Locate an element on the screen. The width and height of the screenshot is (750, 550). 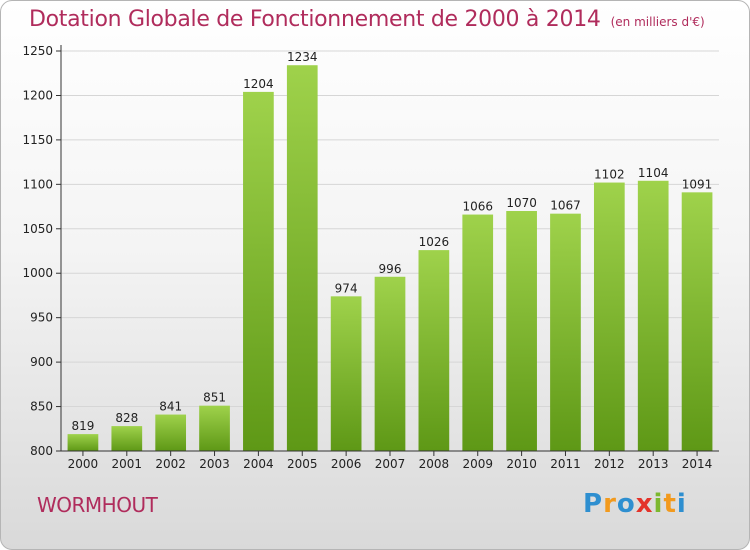
x-tick-label: 2010 is located at coordinates (521, 464).